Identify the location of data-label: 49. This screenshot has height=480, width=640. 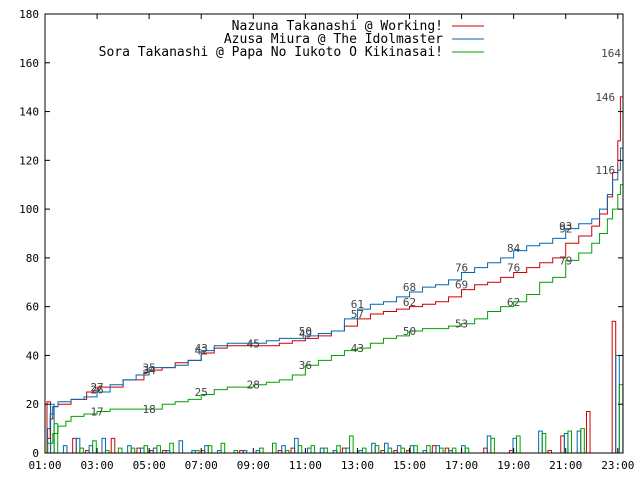
(305, 333).